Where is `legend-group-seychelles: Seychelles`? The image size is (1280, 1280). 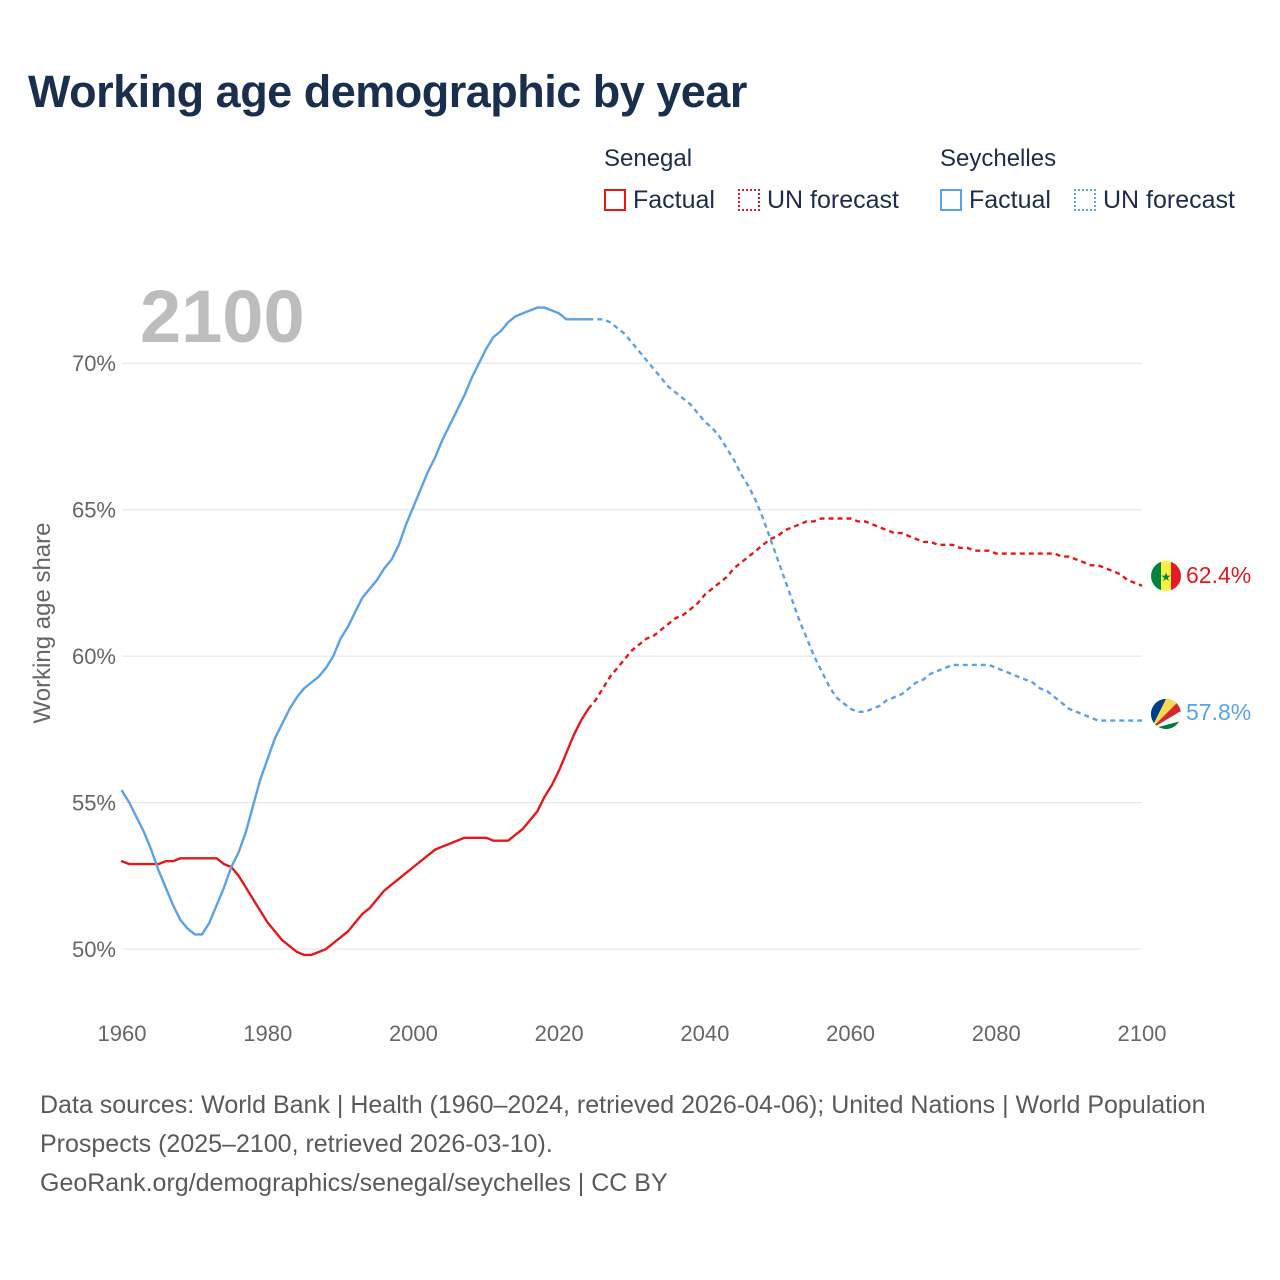 legend-group-seychelles: Seychelles is located at coordinates (998, 158).